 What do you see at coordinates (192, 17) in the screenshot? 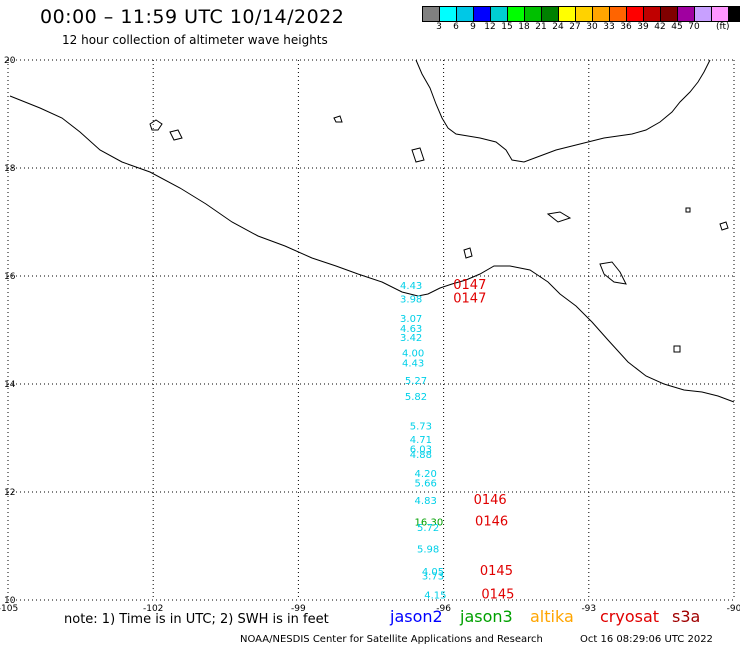
I see `map-title: 00:00 – 11:59 UTC 10/14/2022` at bounding box center [192, 17].